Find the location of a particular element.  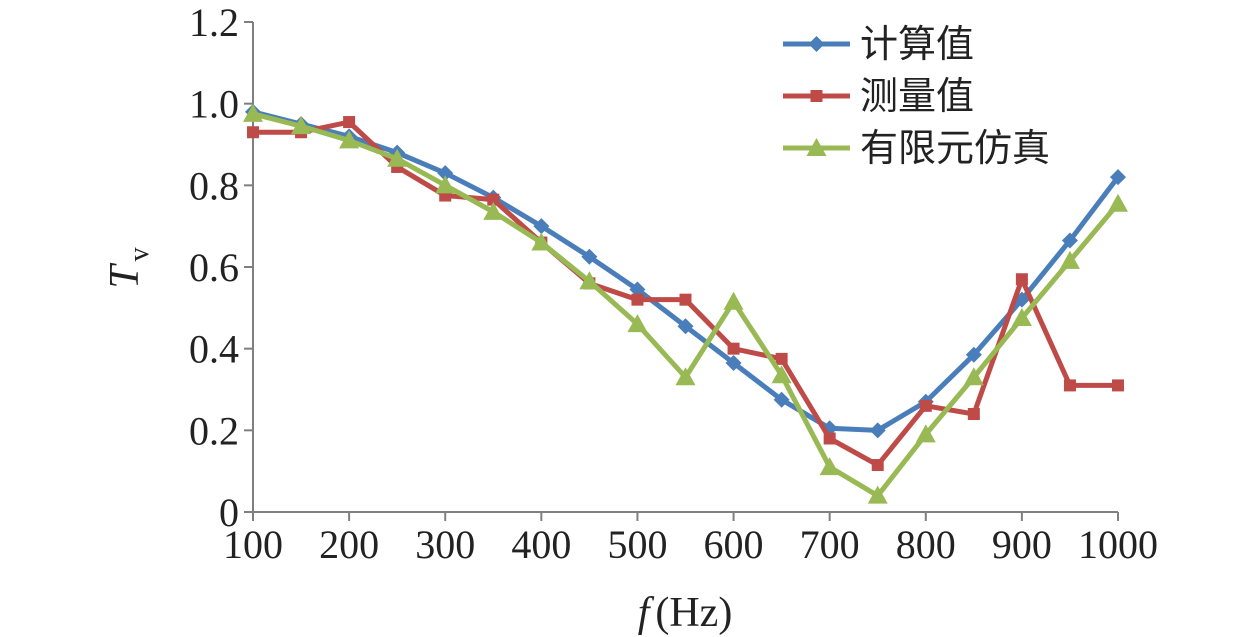

legend-item: 计算值 is located at coordinates (878, 44).